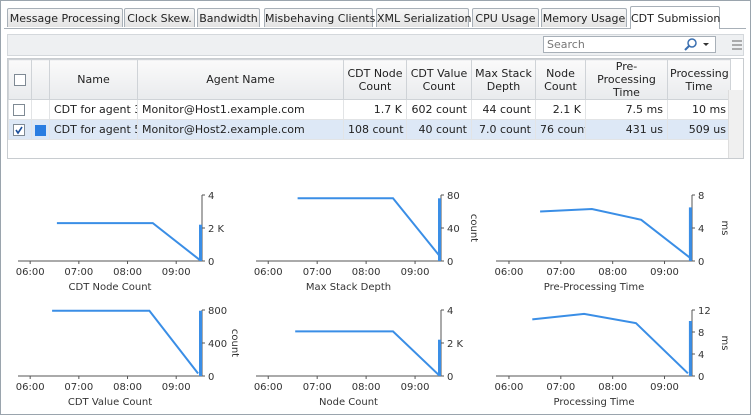 The image size is (751, 415). I want to click on table-cell: 602 count, so click(439, 109).